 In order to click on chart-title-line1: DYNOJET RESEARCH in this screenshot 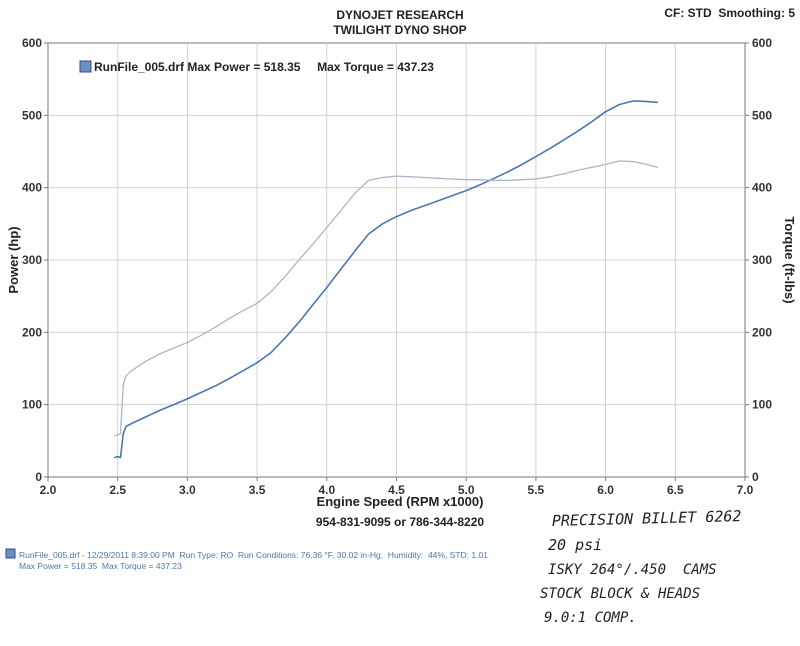, I will do `click(399, 15)`.